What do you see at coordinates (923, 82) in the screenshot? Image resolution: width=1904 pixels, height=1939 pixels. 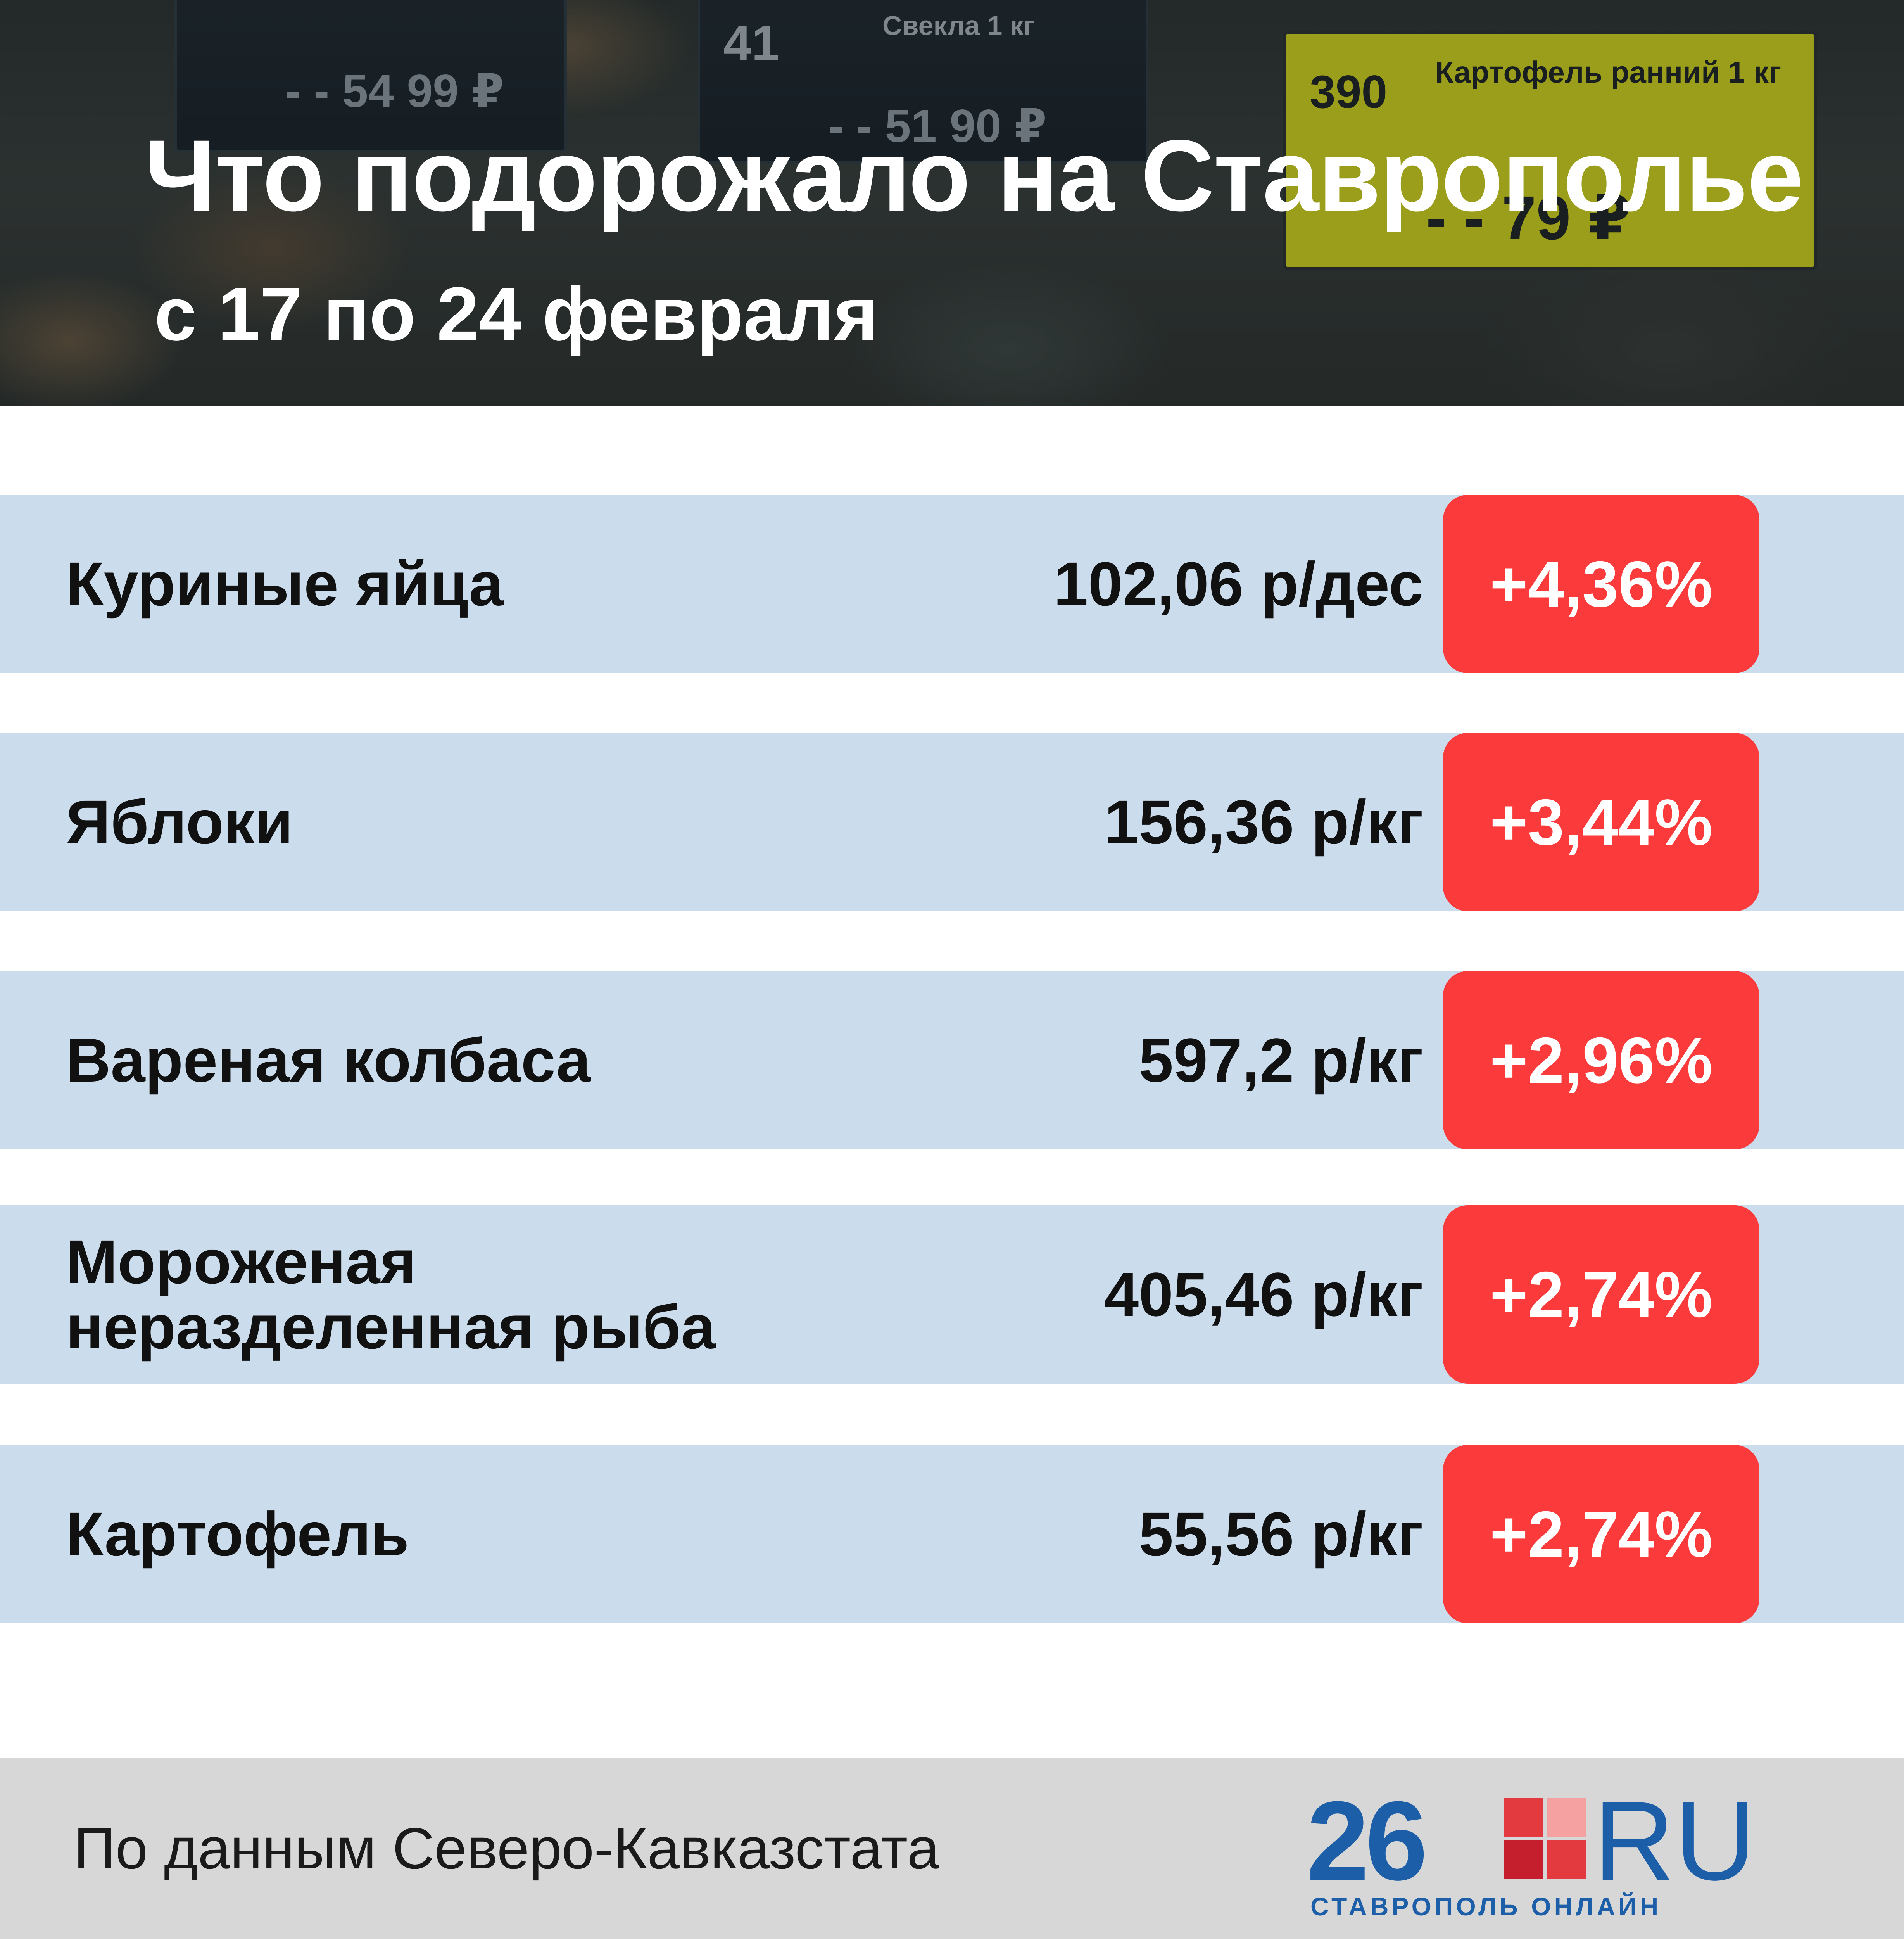 I see `price-tag-center: 41 Свекла 1 кг - - 51 90 ₽` at bounding box center [923, 82].